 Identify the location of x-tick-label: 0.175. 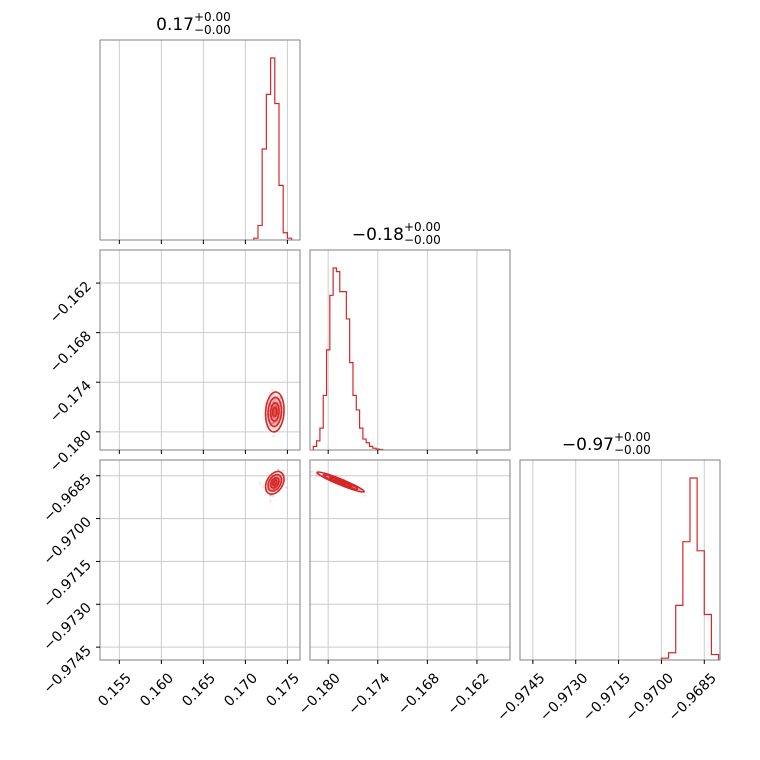
(283, 690).